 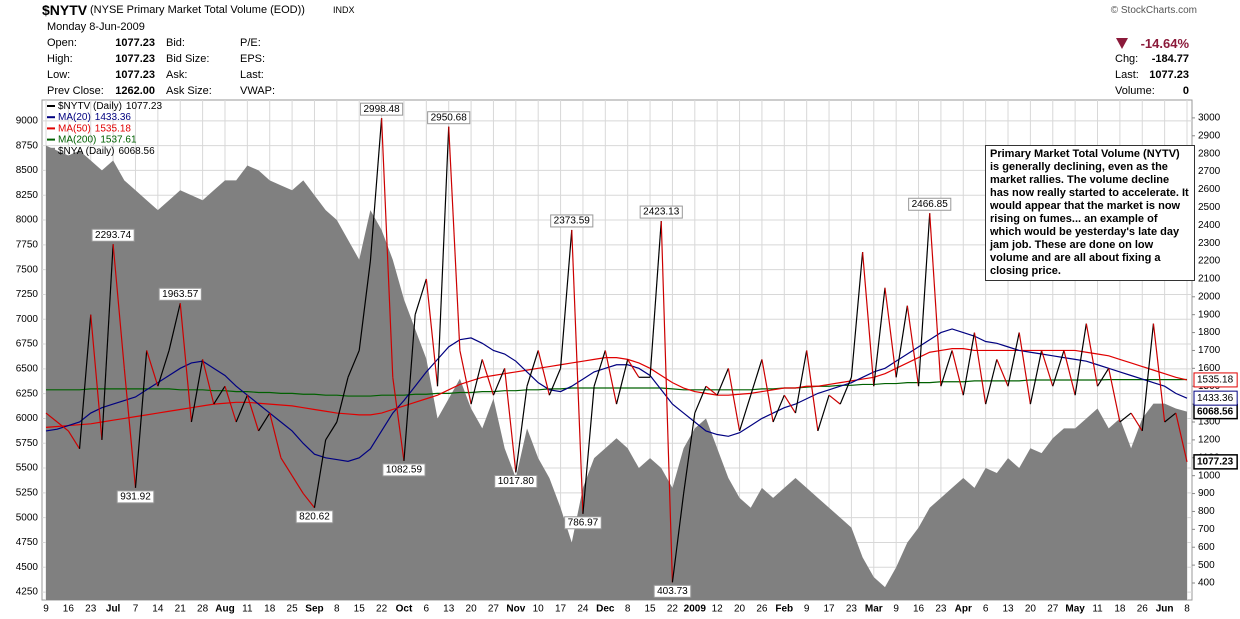 I want to click on x-tick-label: Nov, so click(x=515, y=609).